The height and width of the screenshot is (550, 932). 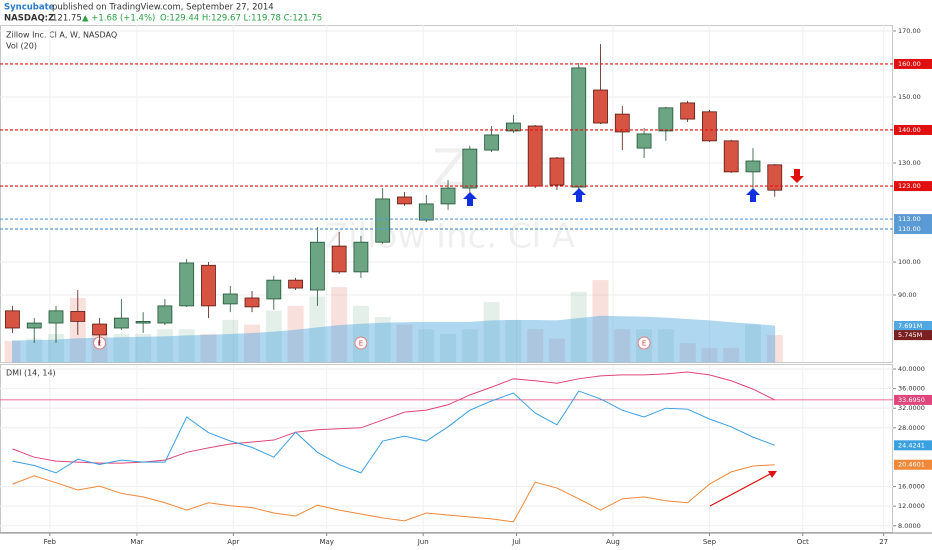 I want to click on y-tick-label: 32.0000, so click(x=911, y=408).